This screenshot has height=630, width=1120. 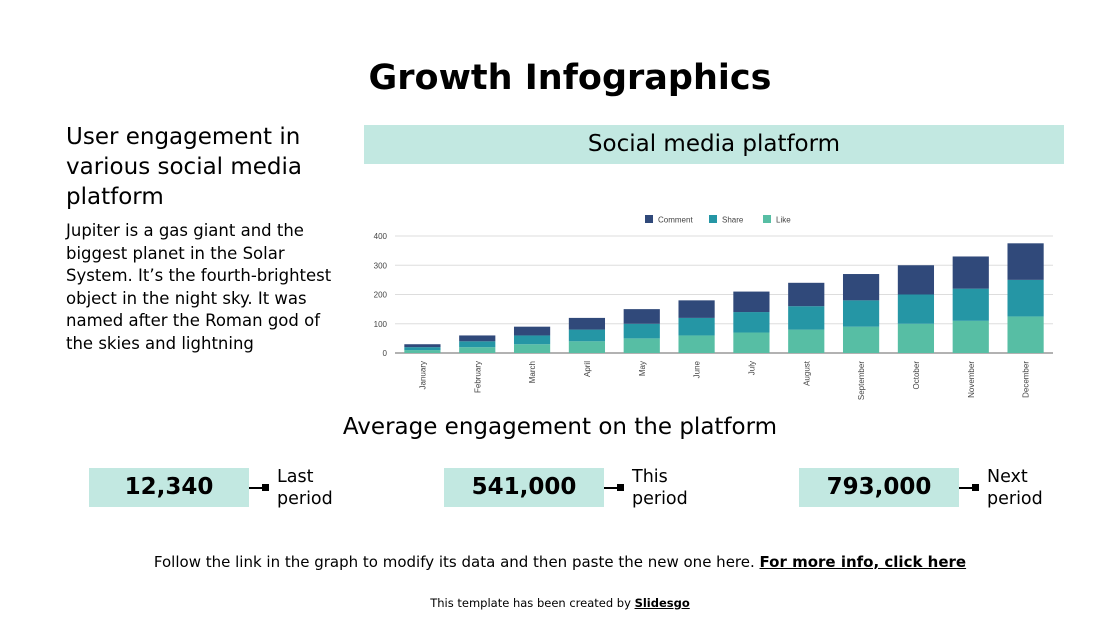 What do you see at coordinates (381, 265) in the screenshot?
I see `y-tick-label: 300` at bounding box center [381, 265].